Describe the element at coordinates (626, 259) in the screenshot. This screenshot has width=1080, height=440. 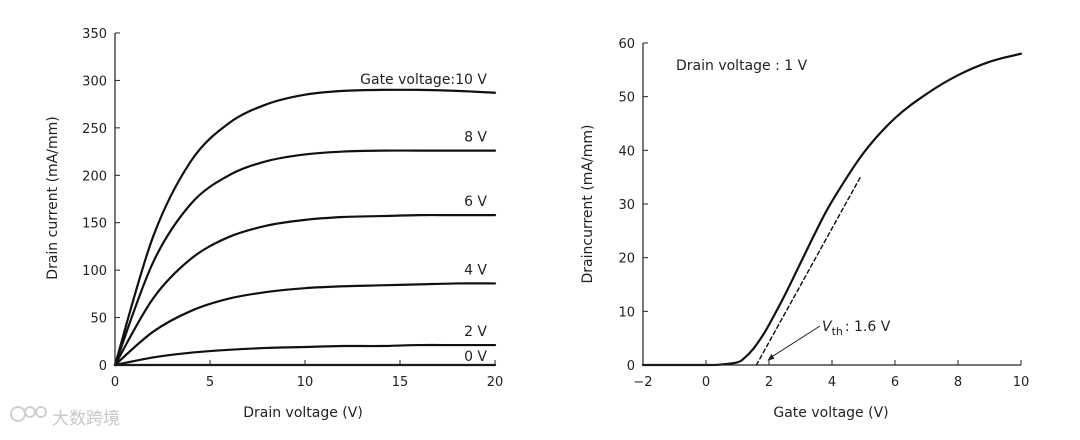
I see `chart2-y-tick-label: 20` at that location.